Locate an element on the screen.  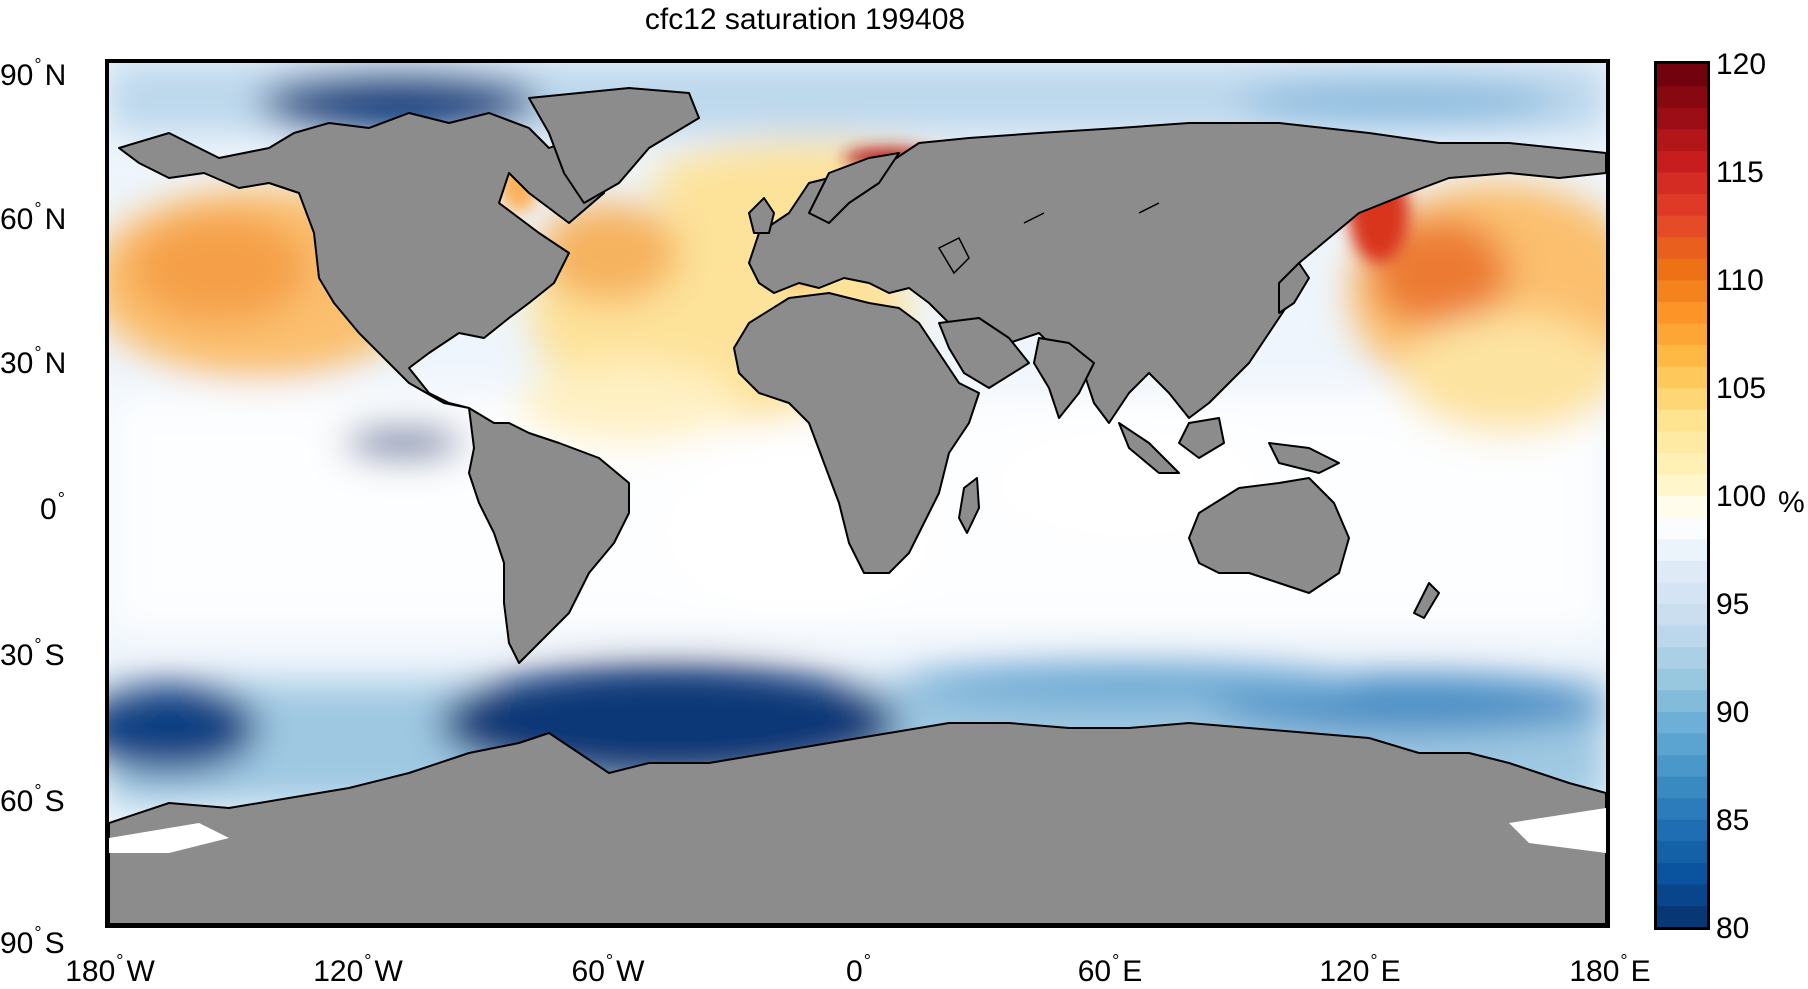
map-title: cfc12 saturation 199408 is located at coordinates (805, 19).